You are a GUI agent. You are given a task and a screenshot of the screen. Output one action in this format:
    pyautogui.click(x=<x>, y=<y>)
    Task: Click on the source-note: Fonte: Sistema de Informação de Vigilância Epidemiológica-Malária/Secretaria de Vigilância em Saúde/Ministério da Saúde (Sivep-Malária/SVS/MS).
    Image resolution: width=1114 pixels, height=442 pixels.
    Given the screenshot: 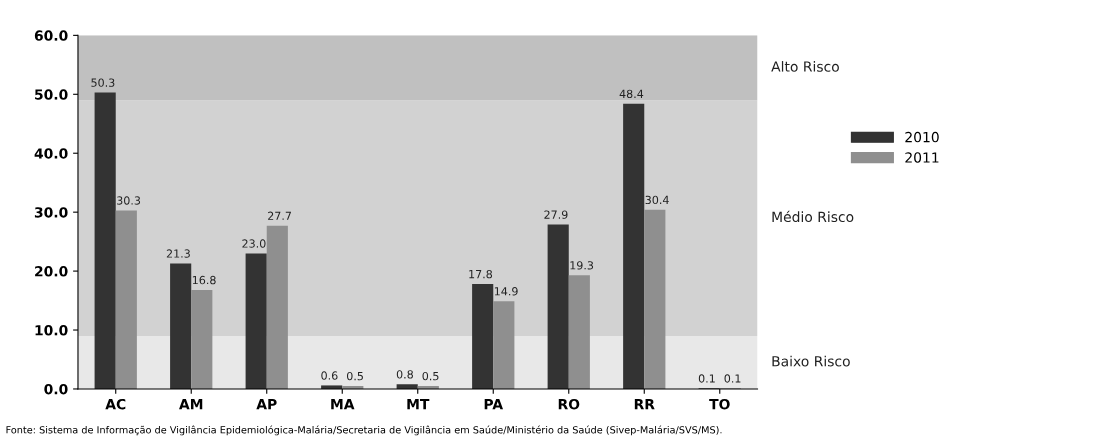 What is the action you would take?
    pyautogui.click(x=364, y=430)
    